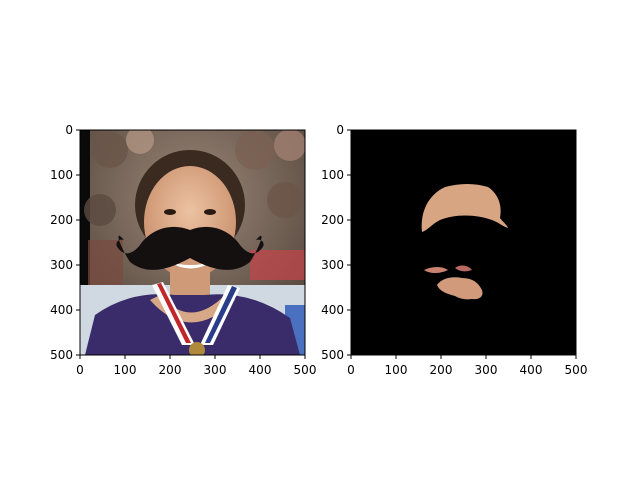 This screenshot has width=640, height=480. I want to click on left-y-tick-label: 100, so click(61, 175).